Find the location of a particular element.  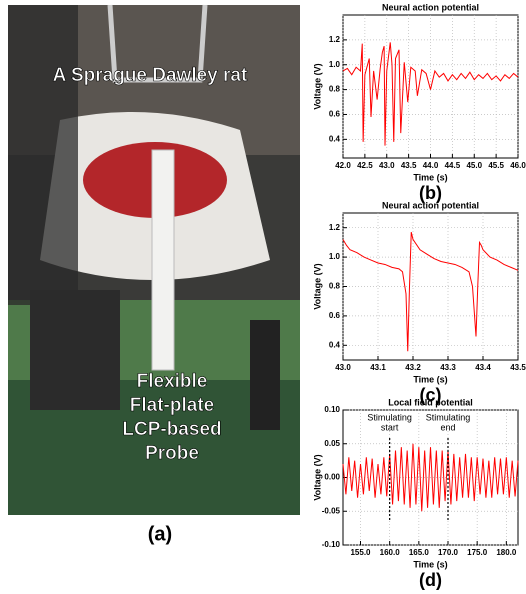

chart-title: Local field potential is located at coordinates (430, 402).